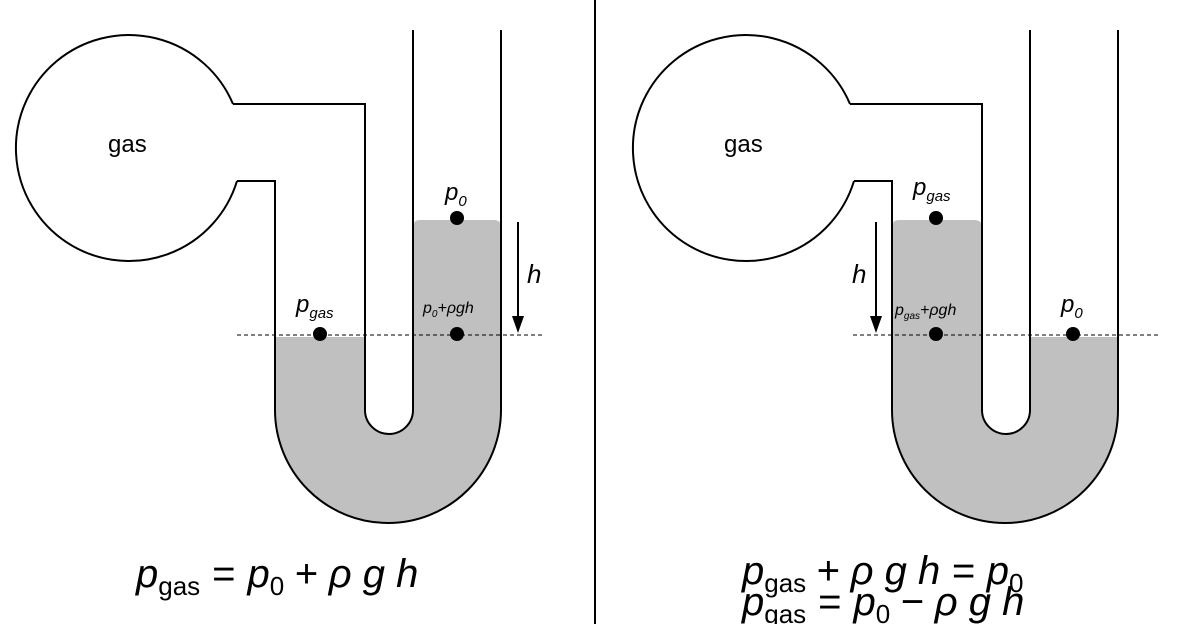 The image size is (1190, 624). Describe the element at coordinates (457, 218) in the screenshot. I see `left-dot-top` at that location.